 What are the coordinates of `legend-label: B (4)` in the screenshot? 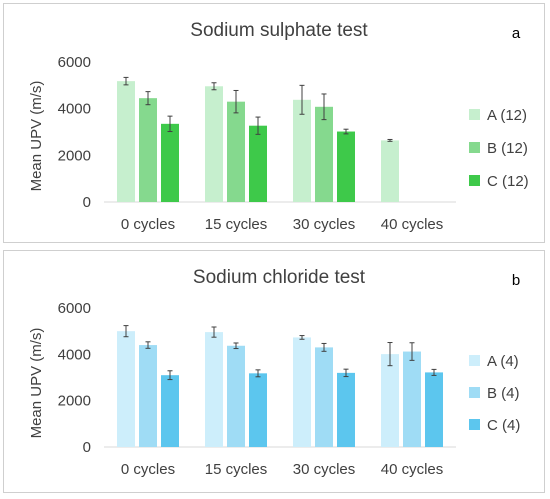 It's located at (503, 393).